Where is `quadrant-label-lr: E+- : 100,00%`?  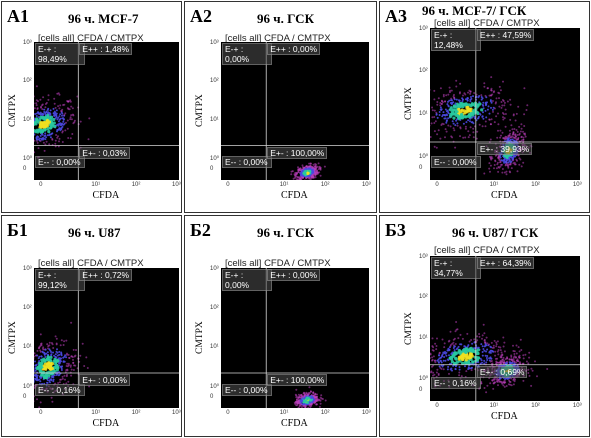 quadrant-label-lr: E+- : 100,00% is located at coordinates (297, 152).